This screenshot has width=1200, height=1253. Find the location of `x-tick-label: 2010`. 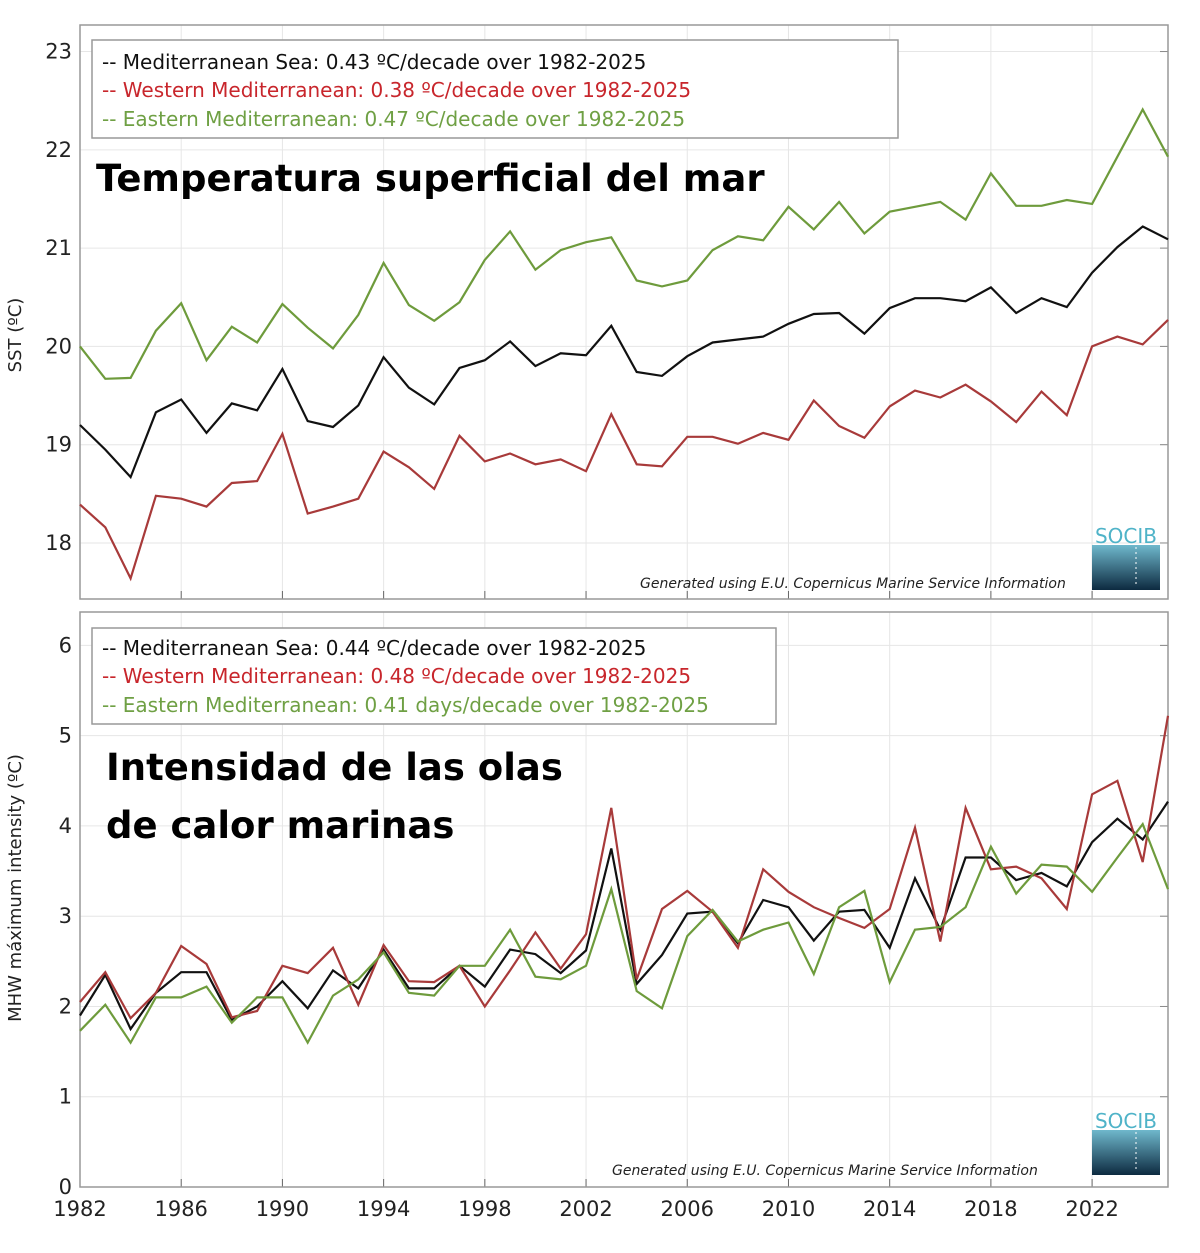

x-tick-label: 2010 is located at coordinates (788, 1209).